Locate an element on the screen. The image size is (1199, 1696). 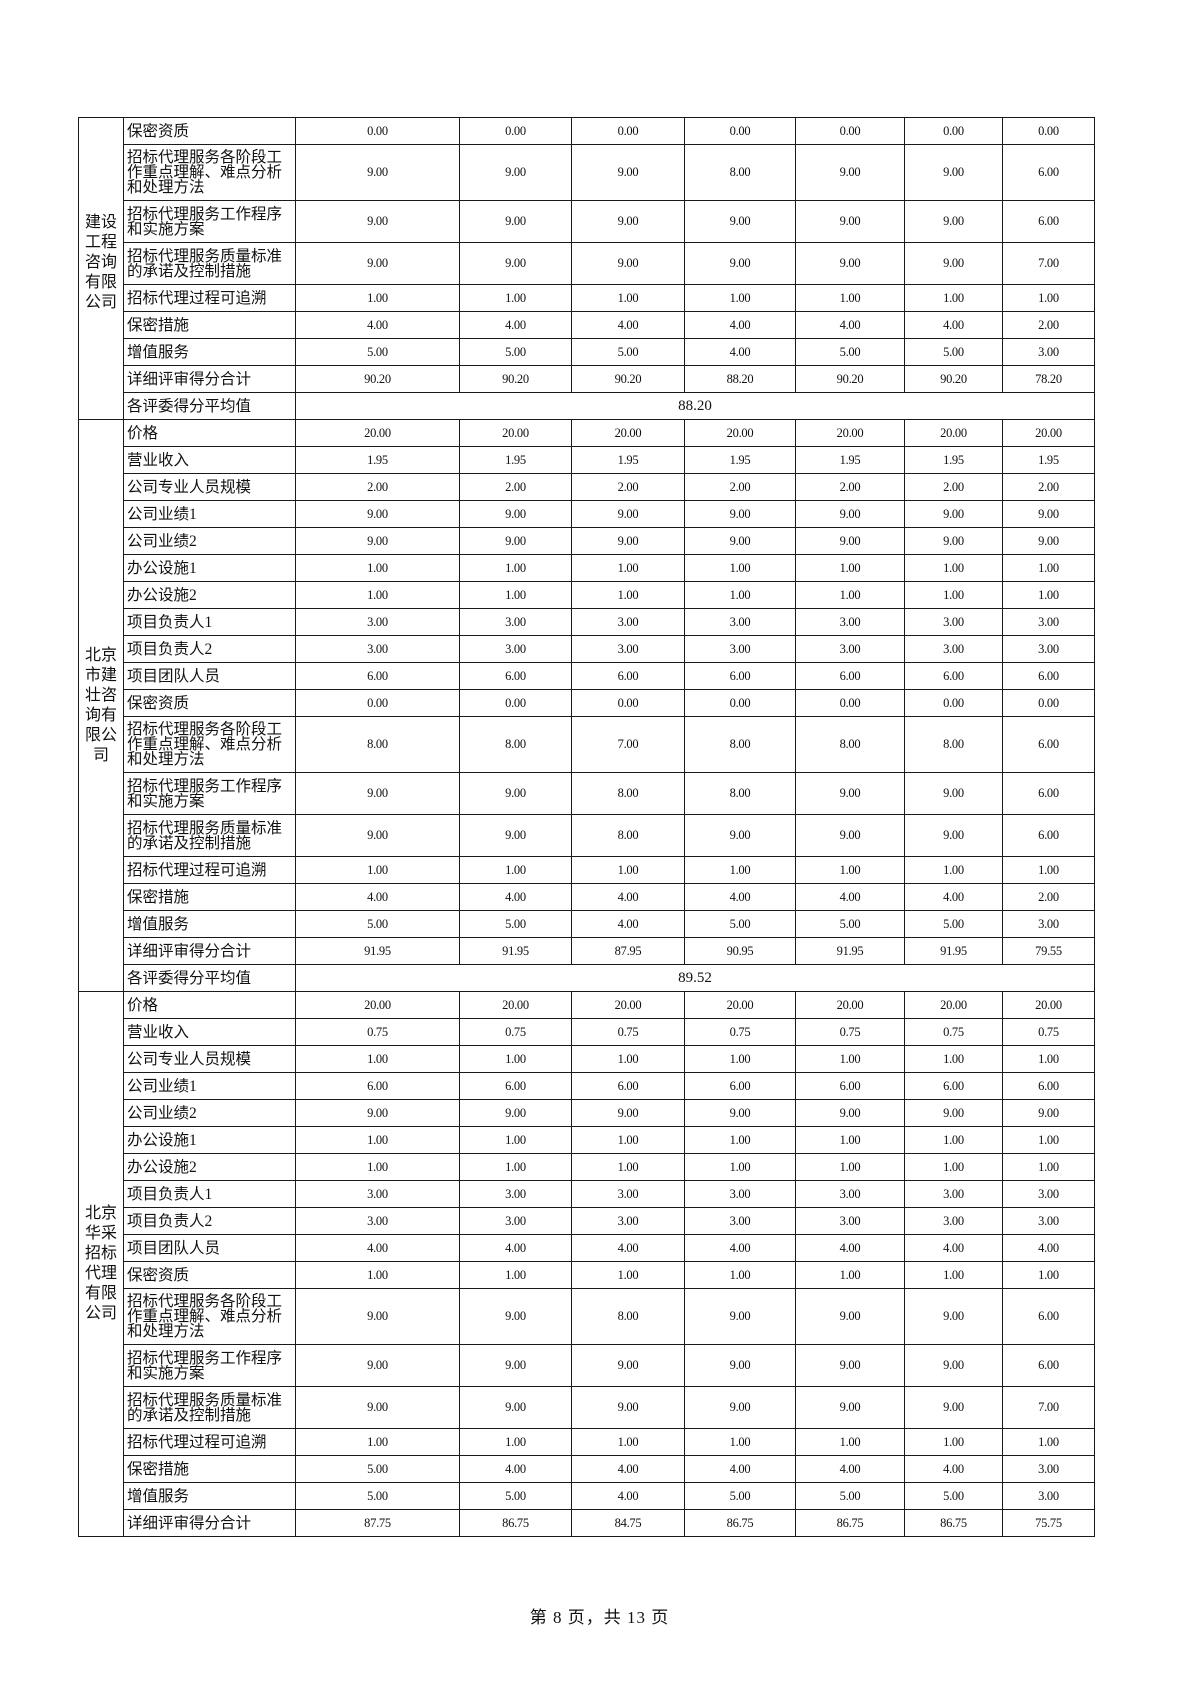
score-cell: 87.95 is located at coordinates (628, 951).